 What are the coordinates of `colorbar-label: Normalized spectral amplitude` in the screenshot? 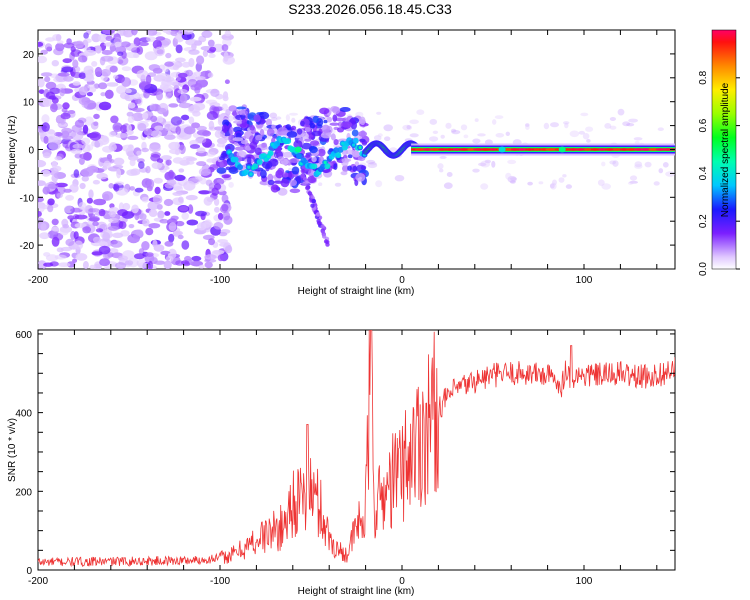 It's located at (725, 149).